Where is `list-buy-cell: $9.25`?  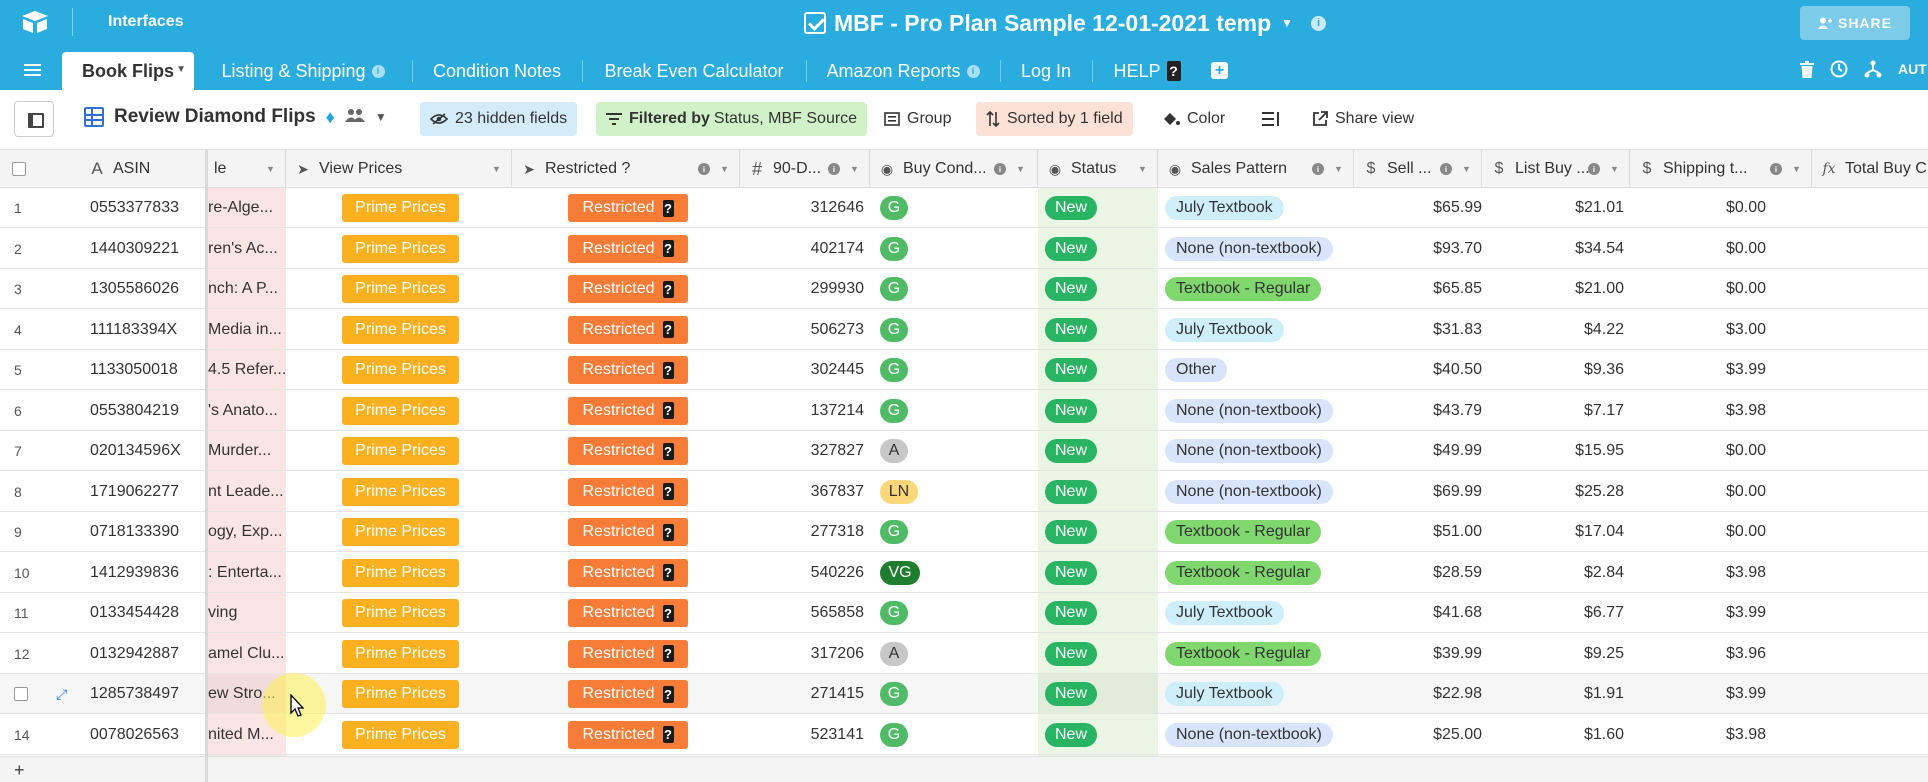
list-buy-cell: $9.25 is located at coordinates (1603, 653).